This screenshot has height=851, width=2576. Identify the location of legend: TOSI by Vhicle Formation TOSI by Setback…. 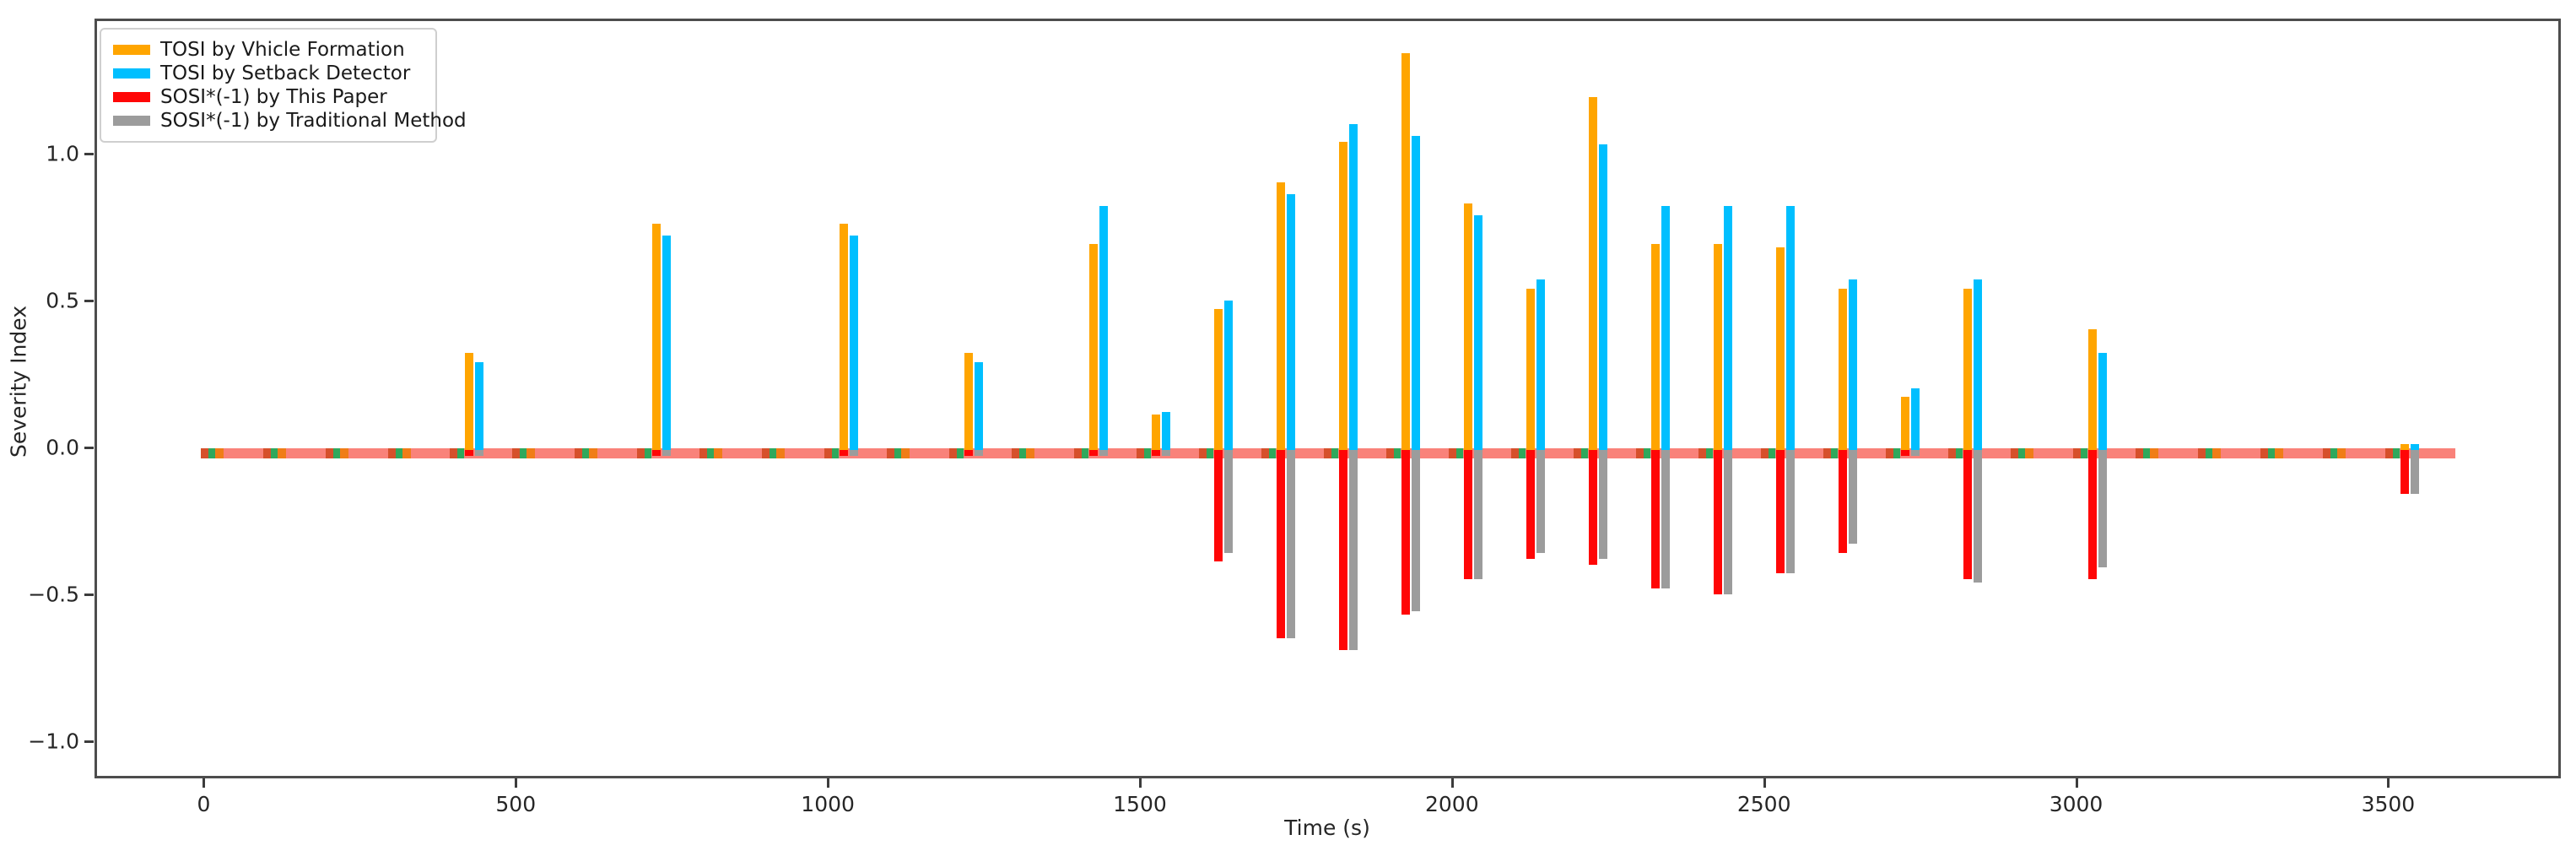
(283, 85).